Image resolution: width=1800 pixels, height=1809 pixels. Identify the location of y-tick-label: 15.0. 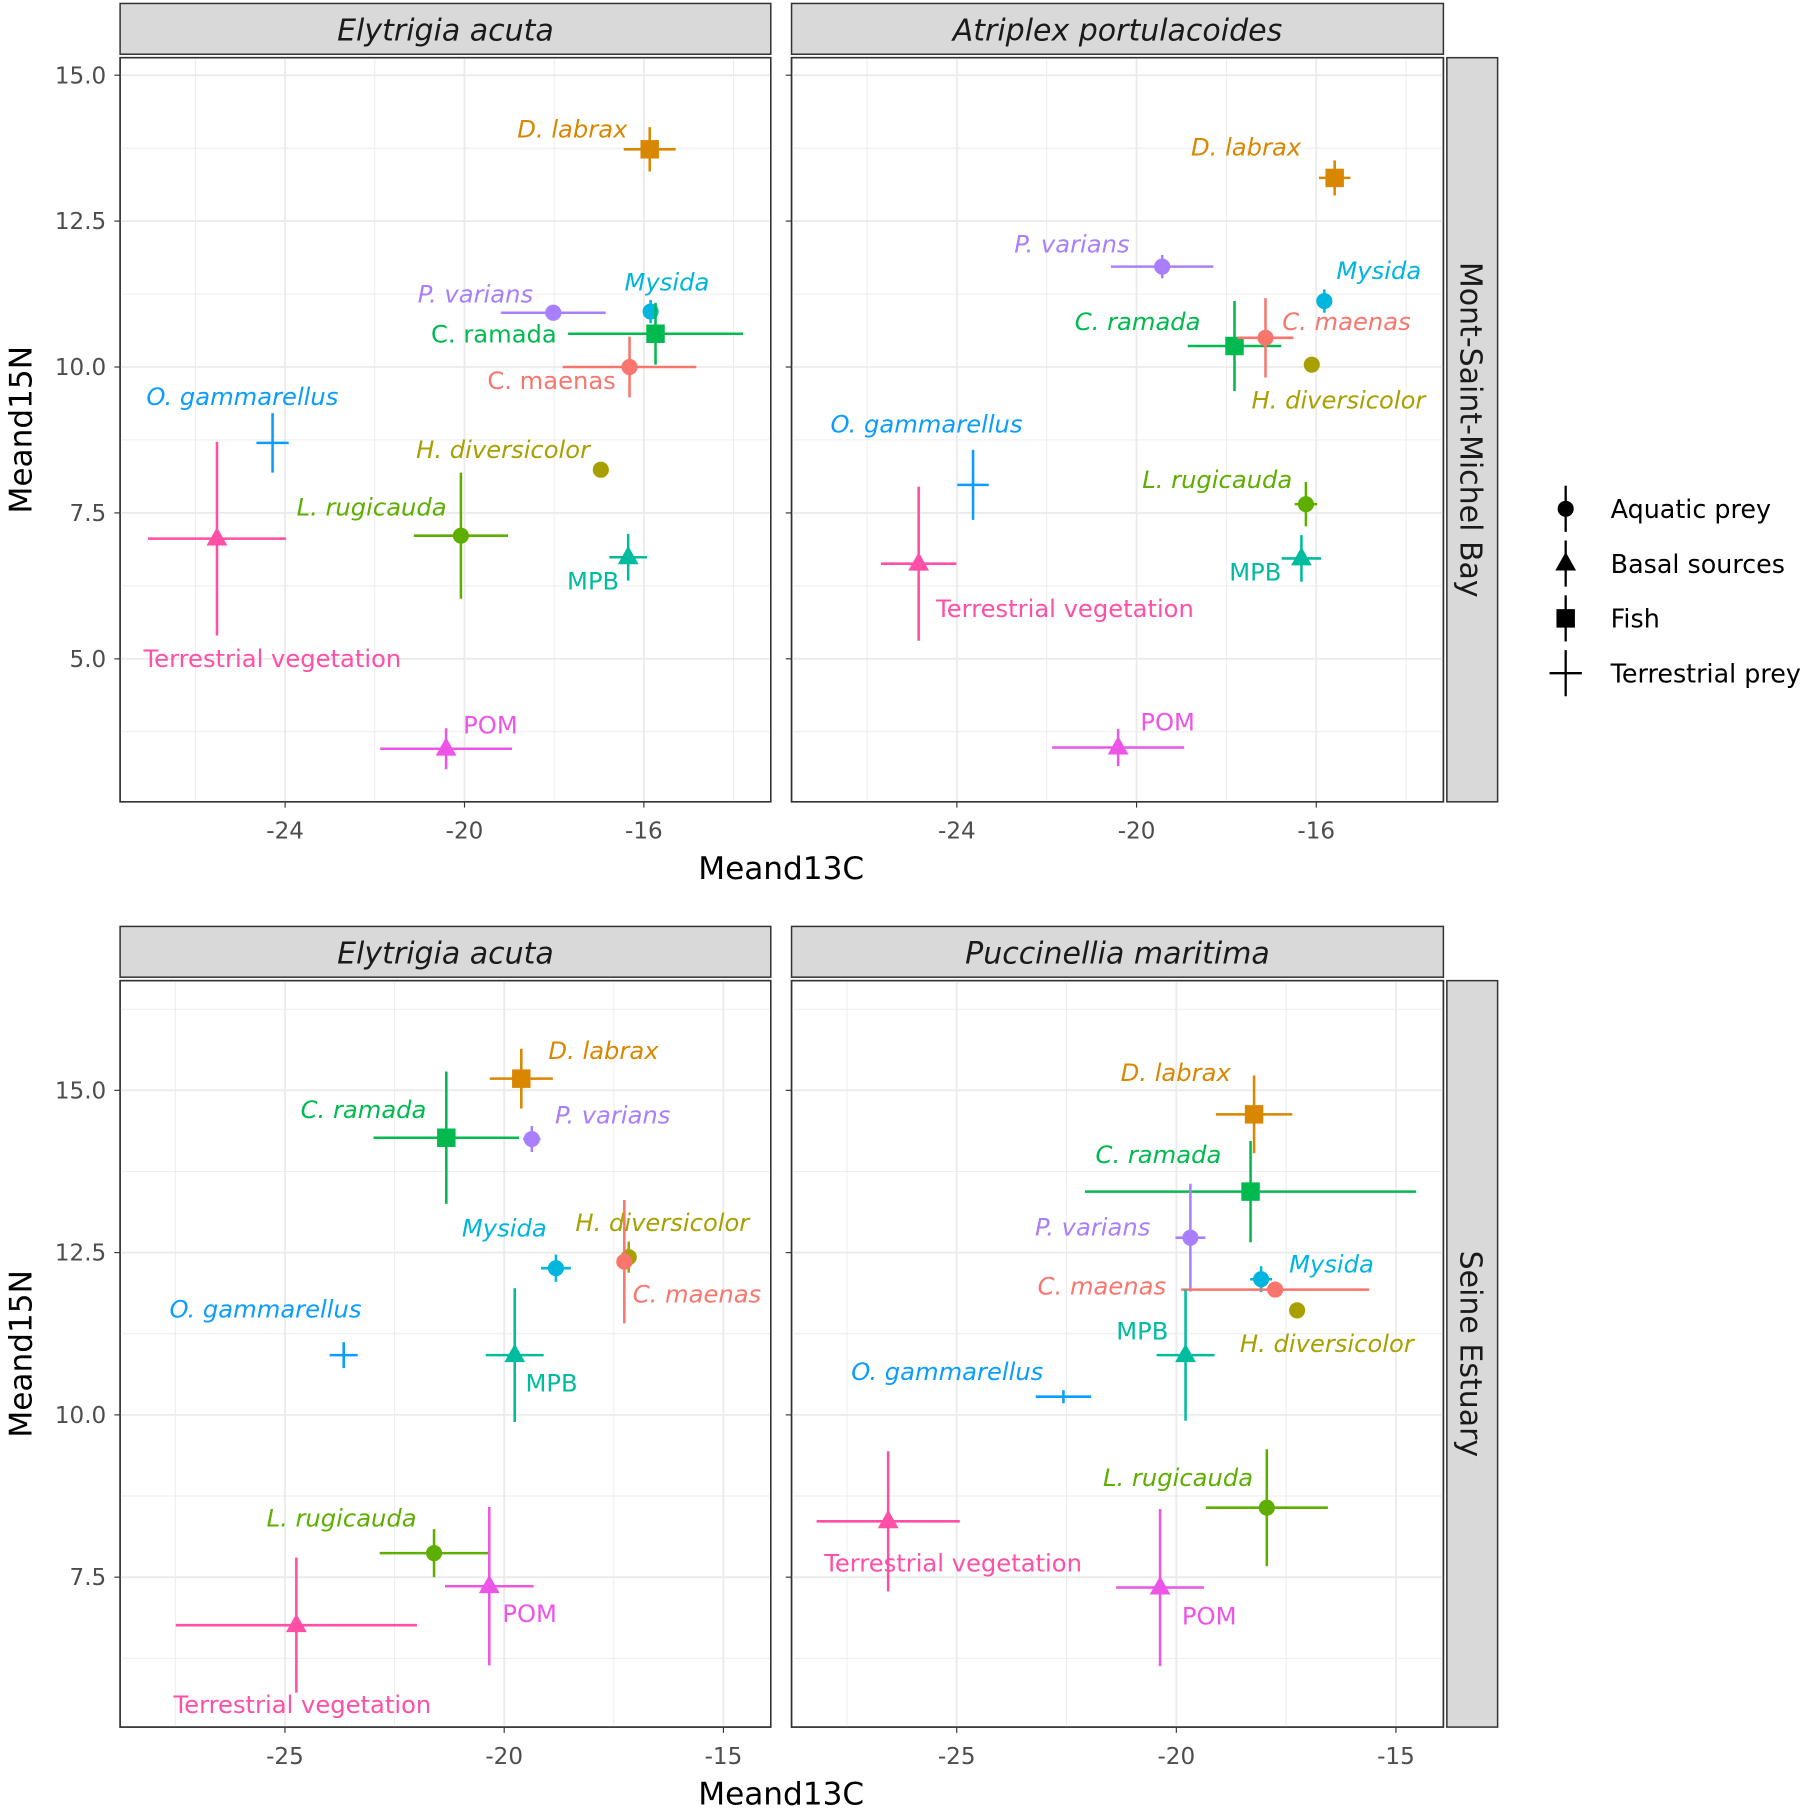
(80, 1091).